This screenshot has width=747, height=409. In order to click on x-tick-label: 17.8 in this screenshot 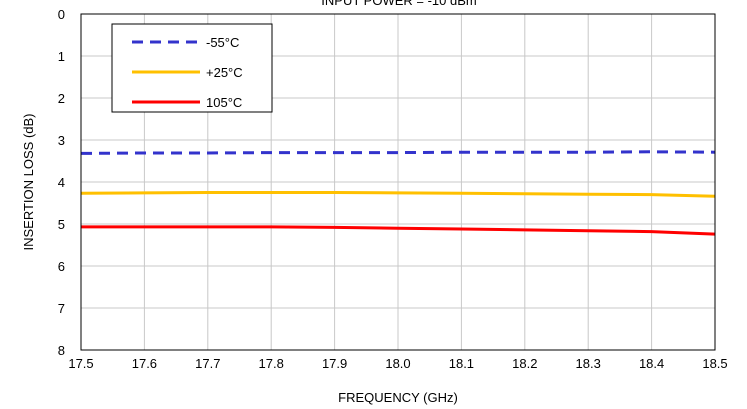, I will do `click(271, 363)`.